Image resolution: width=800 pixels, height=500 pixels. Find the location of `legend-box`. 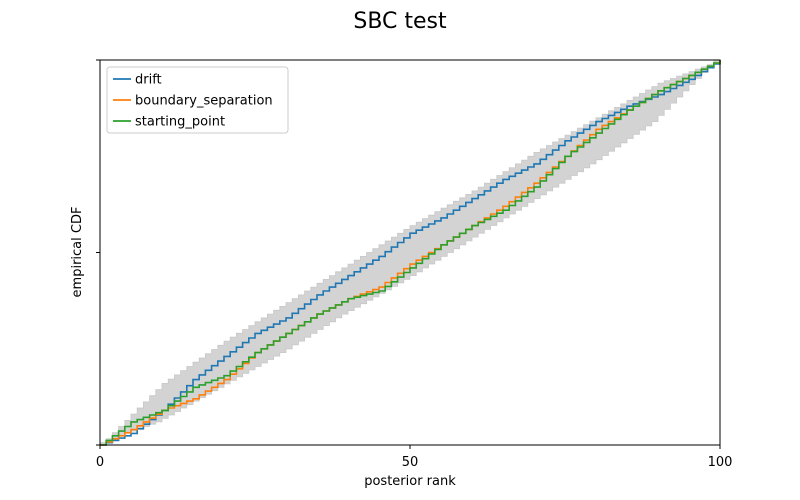

legend-box is located at coordinates (197, 100).